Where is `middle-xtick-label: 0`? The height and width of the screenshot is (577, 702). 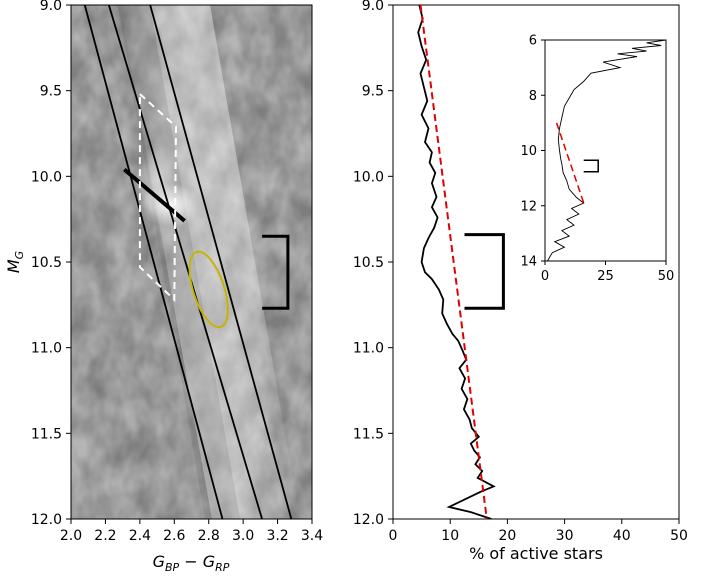 middle-xtick-label: 0 is located at coordinates (393, 536).